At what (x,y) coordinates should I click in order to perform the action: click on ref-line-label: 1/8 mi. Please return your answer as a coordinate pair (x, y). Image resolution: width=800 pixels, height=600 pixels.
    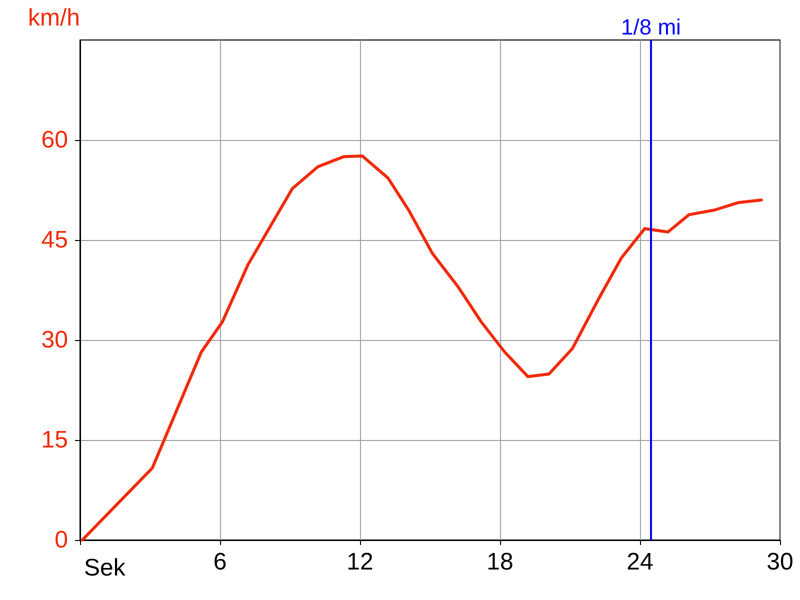
    Looking at the image, I should click on (651, 27).